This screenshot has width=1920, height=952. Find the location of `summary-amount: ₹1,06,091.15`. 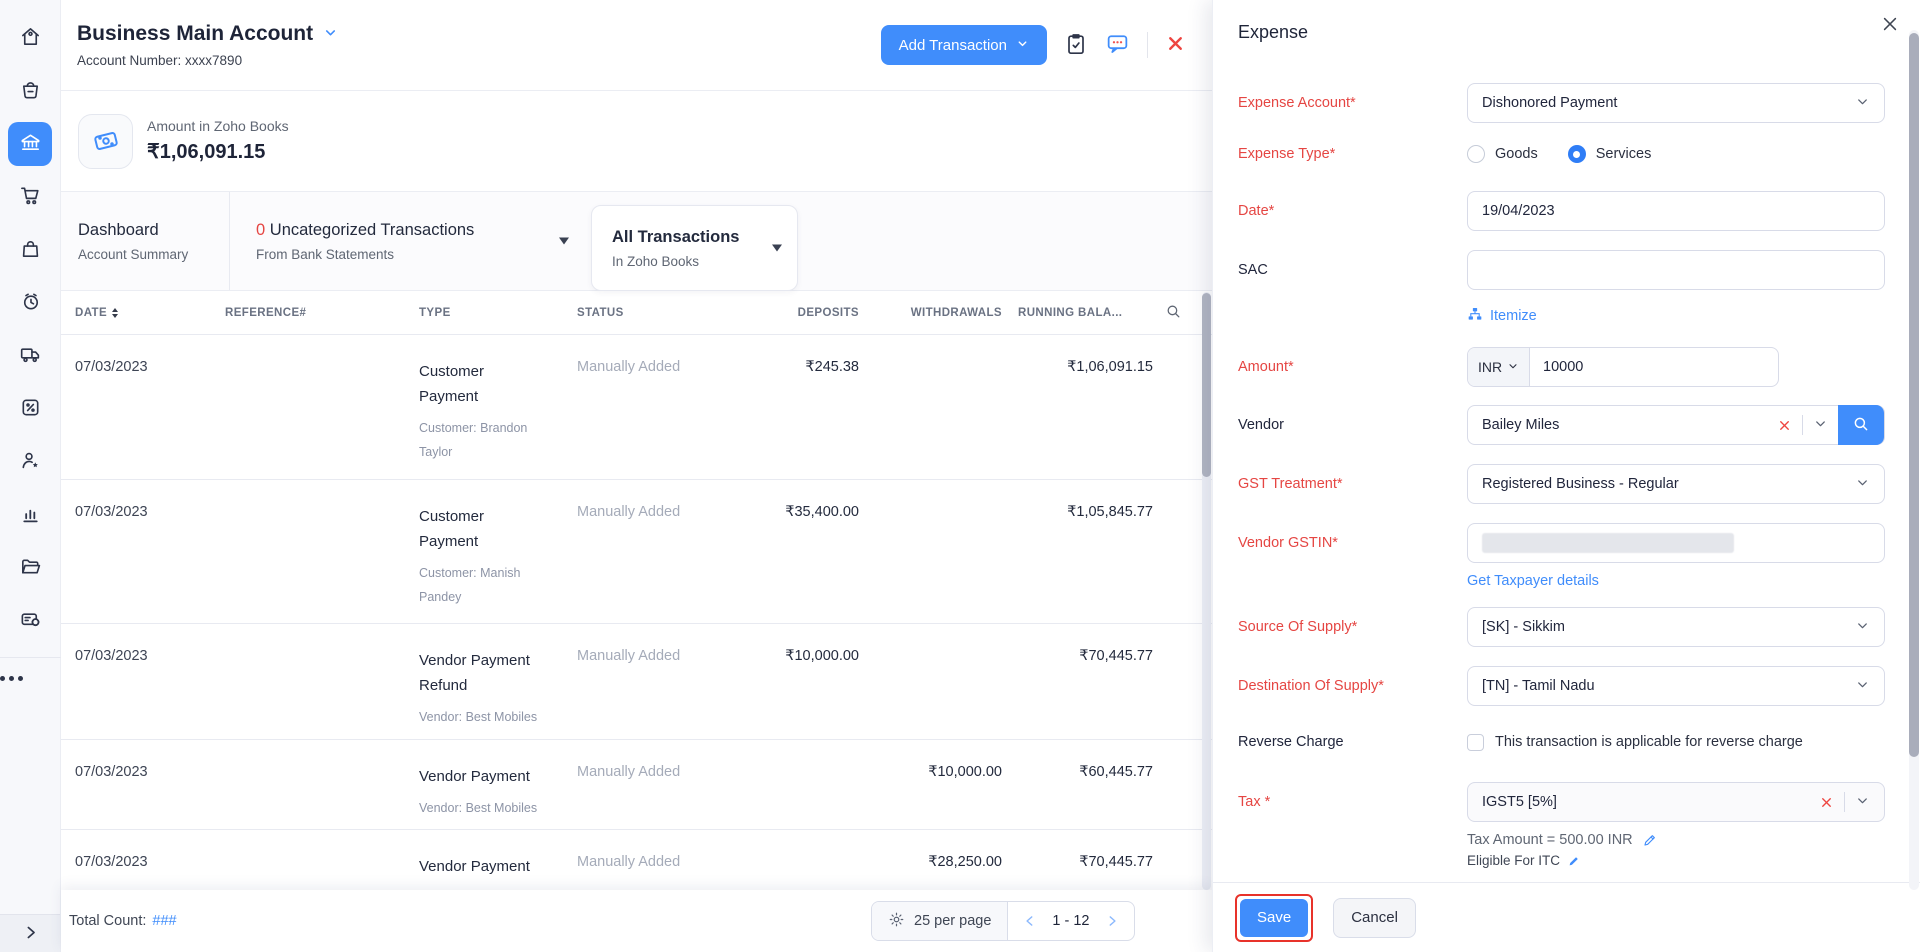

summary-amount: ₹1,06,091.15 is located at coordinates (206, 152).